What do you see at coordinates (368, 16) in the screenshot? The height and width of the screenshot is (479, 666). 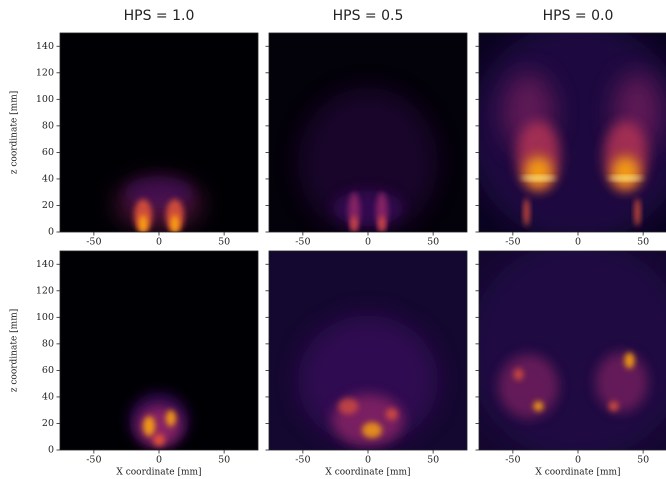 I see `panel-title: HPS = 0.5` at bounding box center [368, 16].